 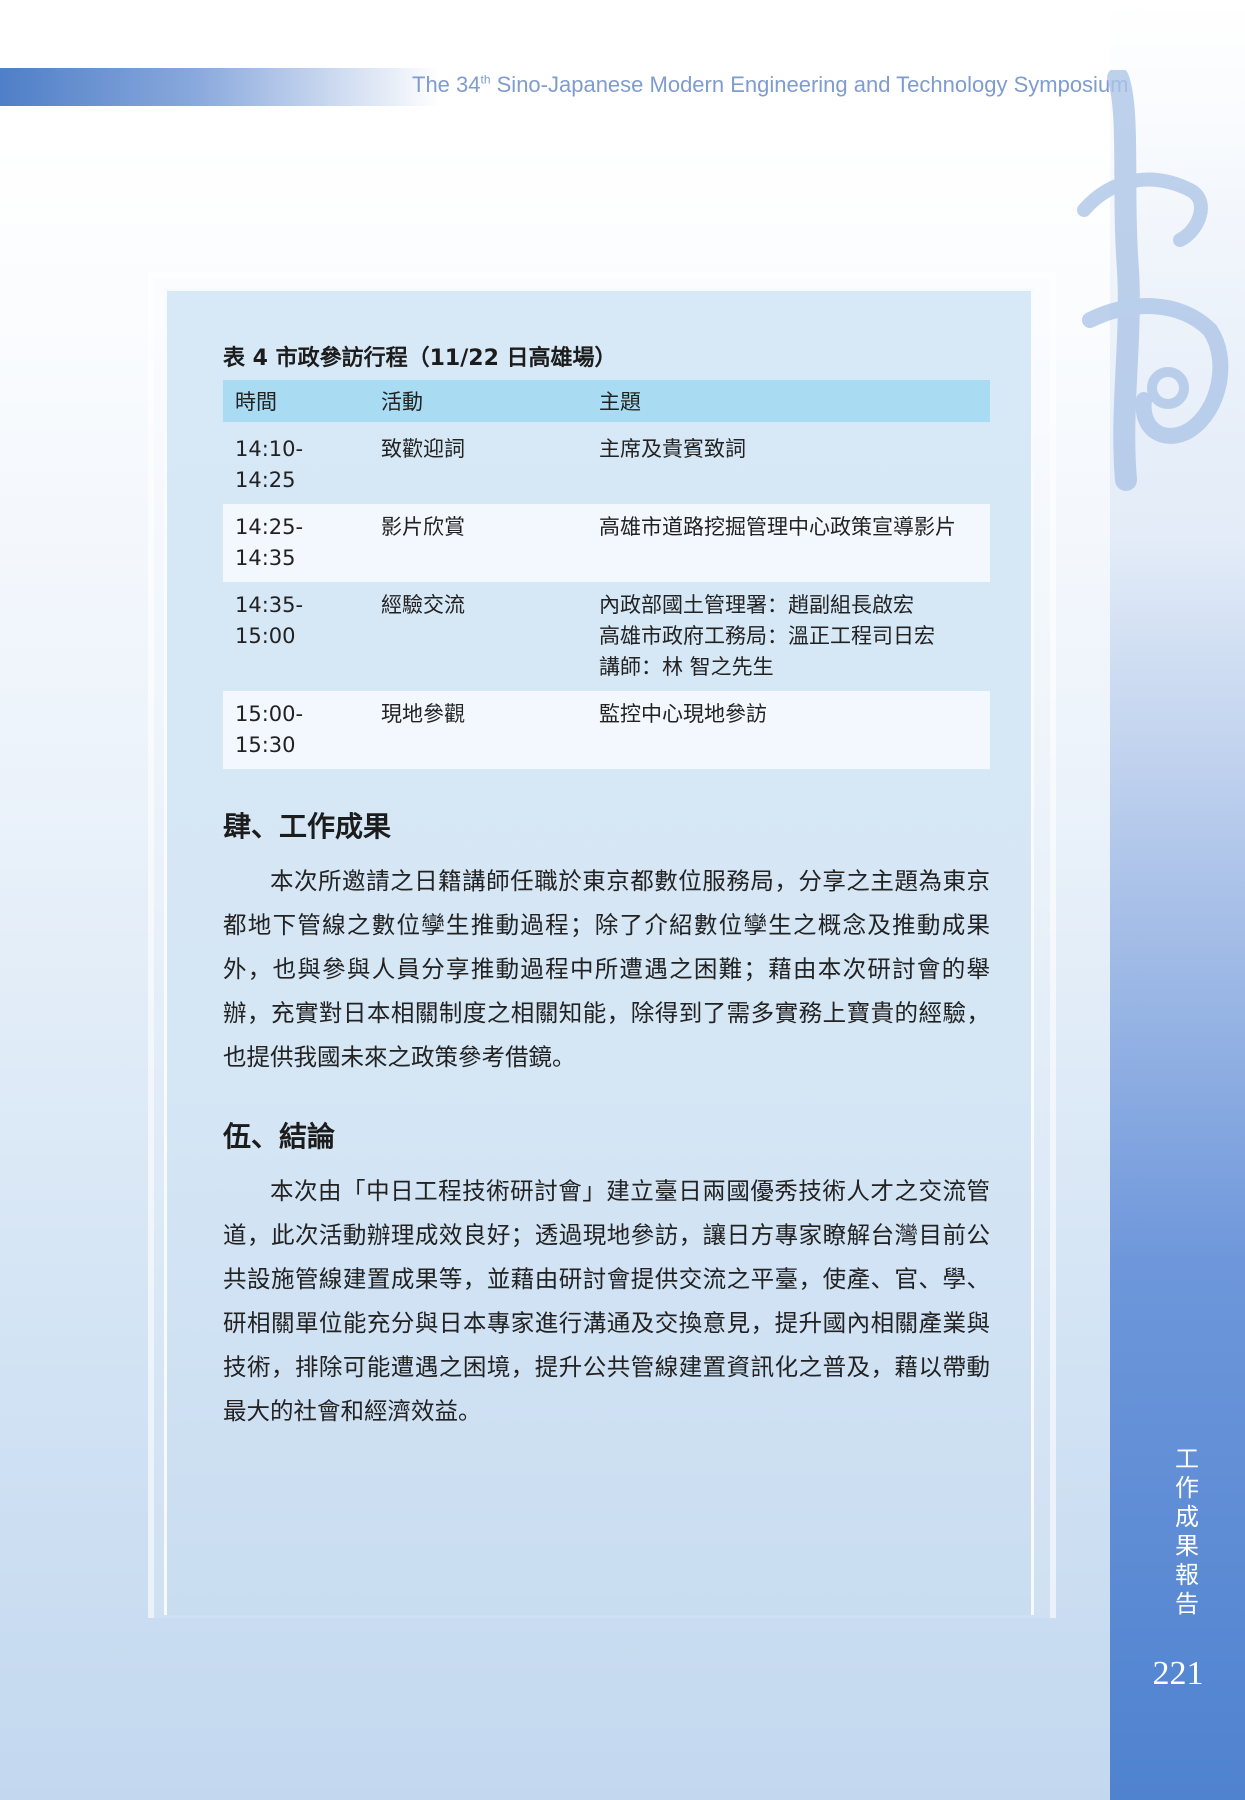 What do you see at coordinates (296, 730) in the screenshot?
I see `cell-time: 15:00-15:30` at bounding box center [296, 730].